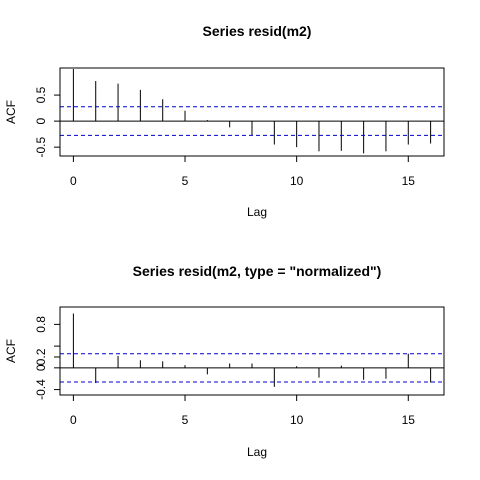 Image resolution: width=480 pixels, height=480 pixels. I want to click on y-tick-label: 0.2, so click(41, 356).